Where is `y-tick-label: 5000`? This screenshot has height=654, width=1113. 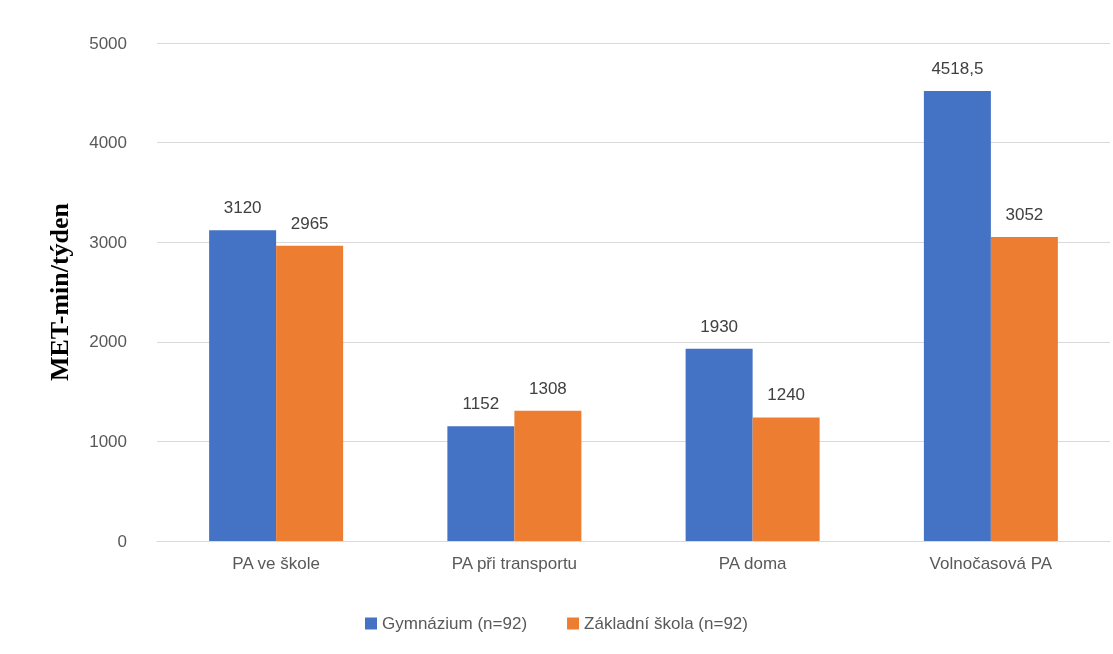
y-tick-label: 5000 is located at coordinates (108, 43).